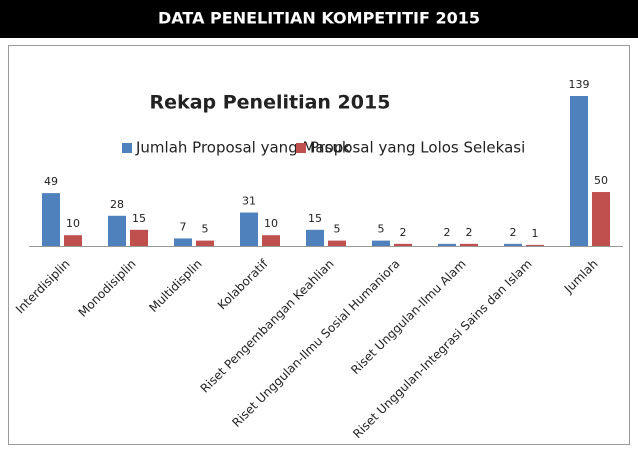 This screenshot has width=638, height=456. Describe the element at coordinates (417, 148) in the screenshot. I see `legend-label: Proposal yang Lolos Selekasi` at that location.